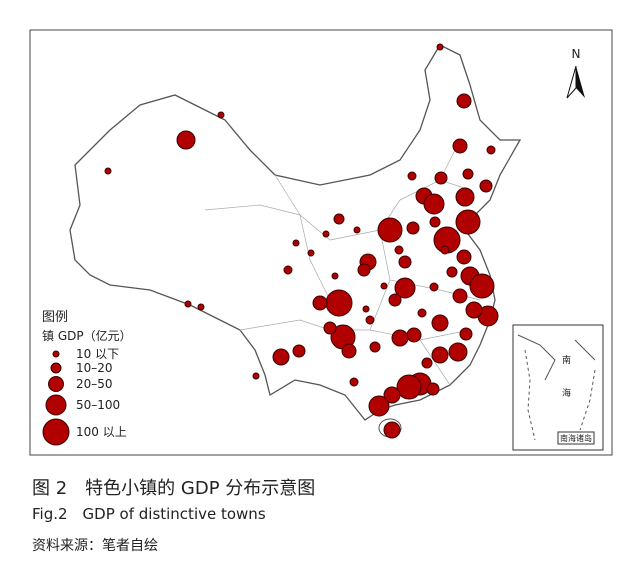  Describe the element at coordinates (101, 432) in the screenshot. I see `legend-label: 100 以上` at that location.